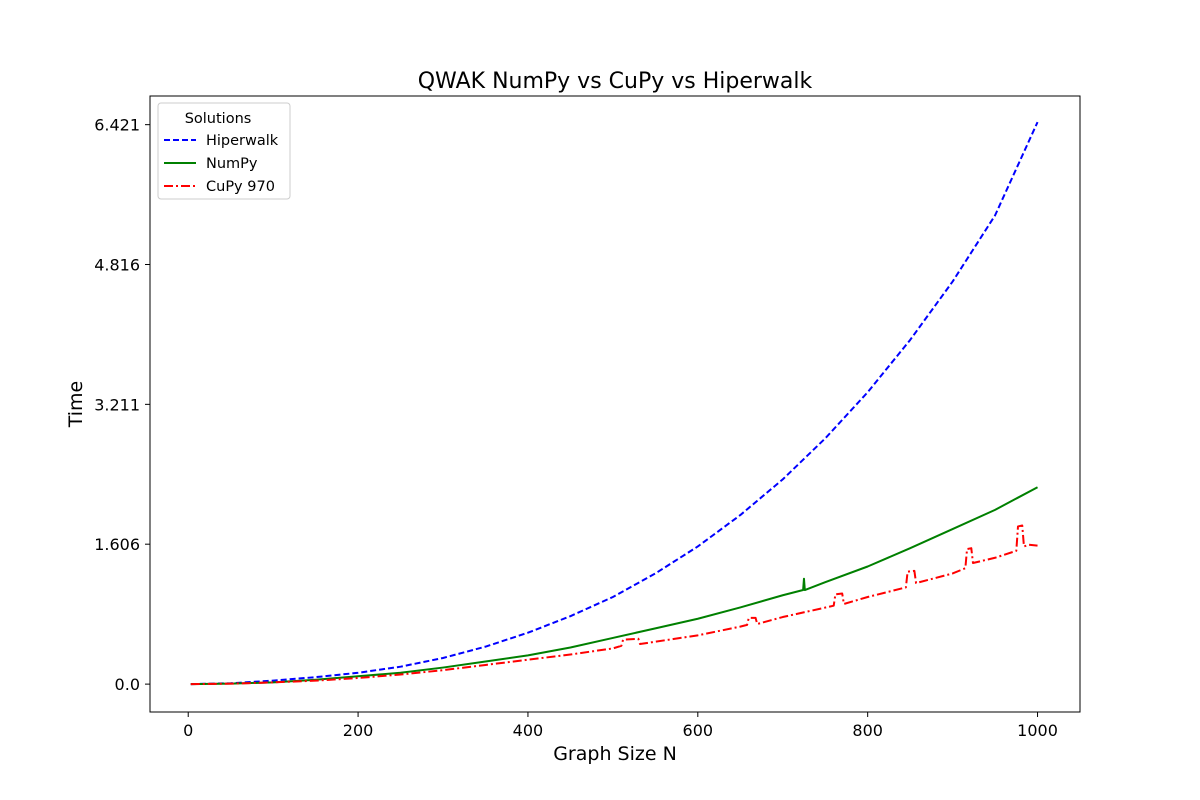 The image size is (1200, 800). Describe the element at coordinates (218, 119) in the screenshot. I see `legend-title: Solutions` at that location.